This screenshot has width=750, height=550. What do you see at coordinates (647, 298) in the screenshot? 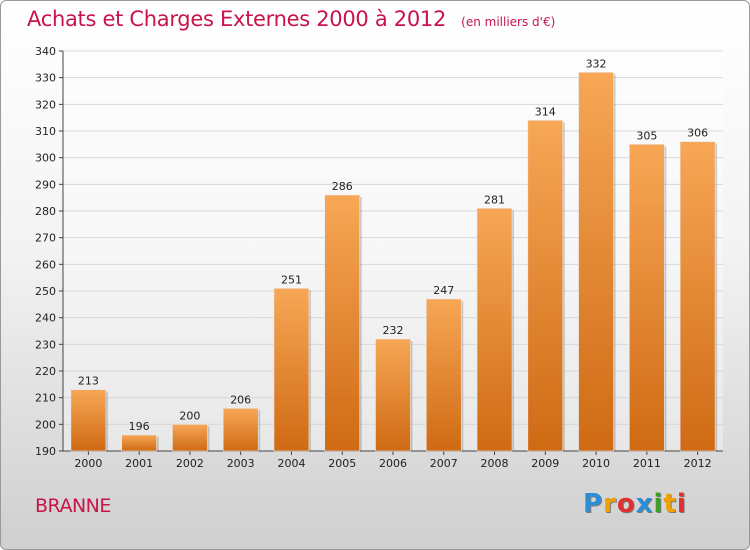
I see `bar-2011` at bounding box center [647, 298].